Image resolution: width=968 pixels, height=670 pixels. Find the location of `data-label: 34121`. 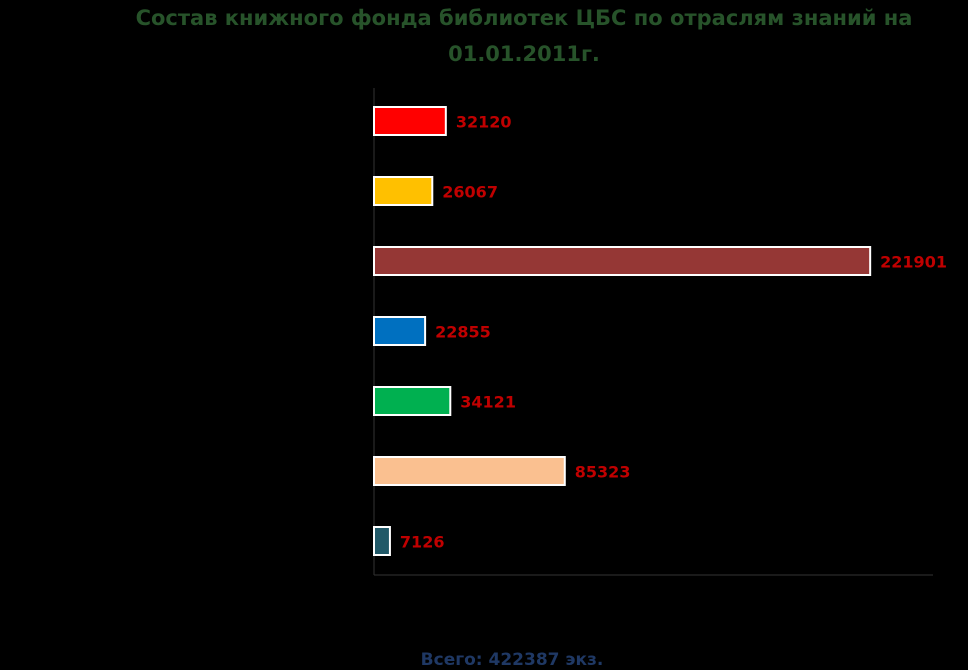

data-label: 34121 is located at coordinates (488, 402).